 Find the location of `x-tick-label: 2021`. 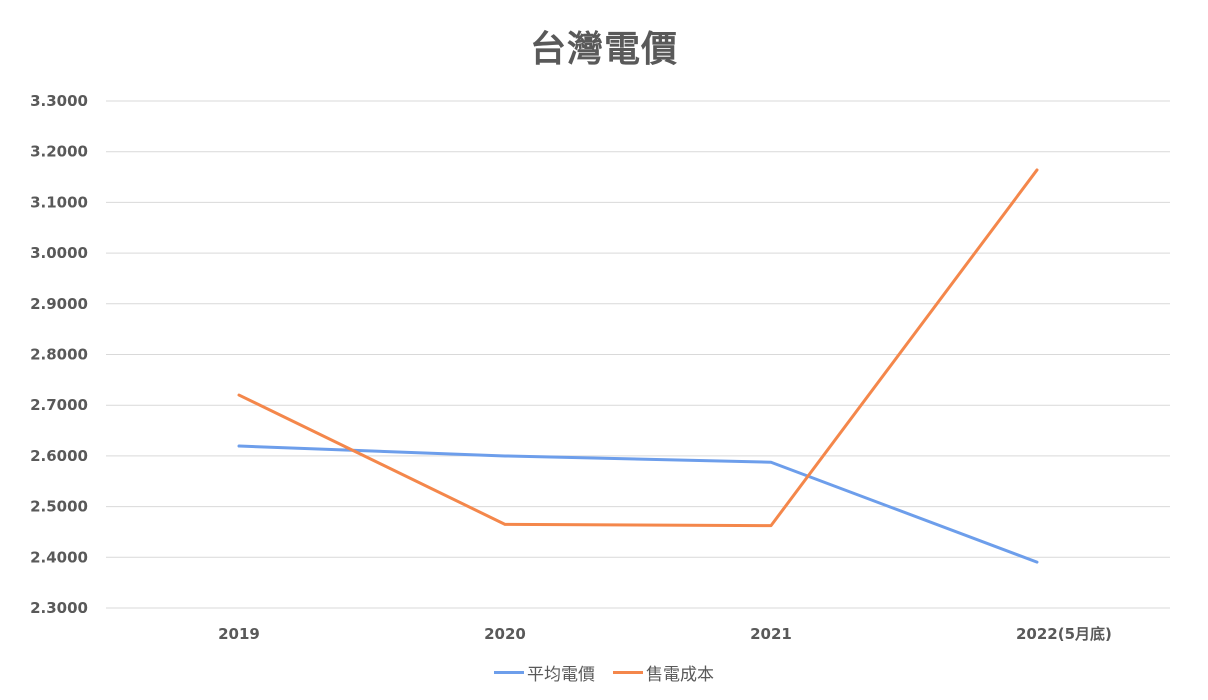

x-tick-label: 2021 is located at coordinates (771, 634).